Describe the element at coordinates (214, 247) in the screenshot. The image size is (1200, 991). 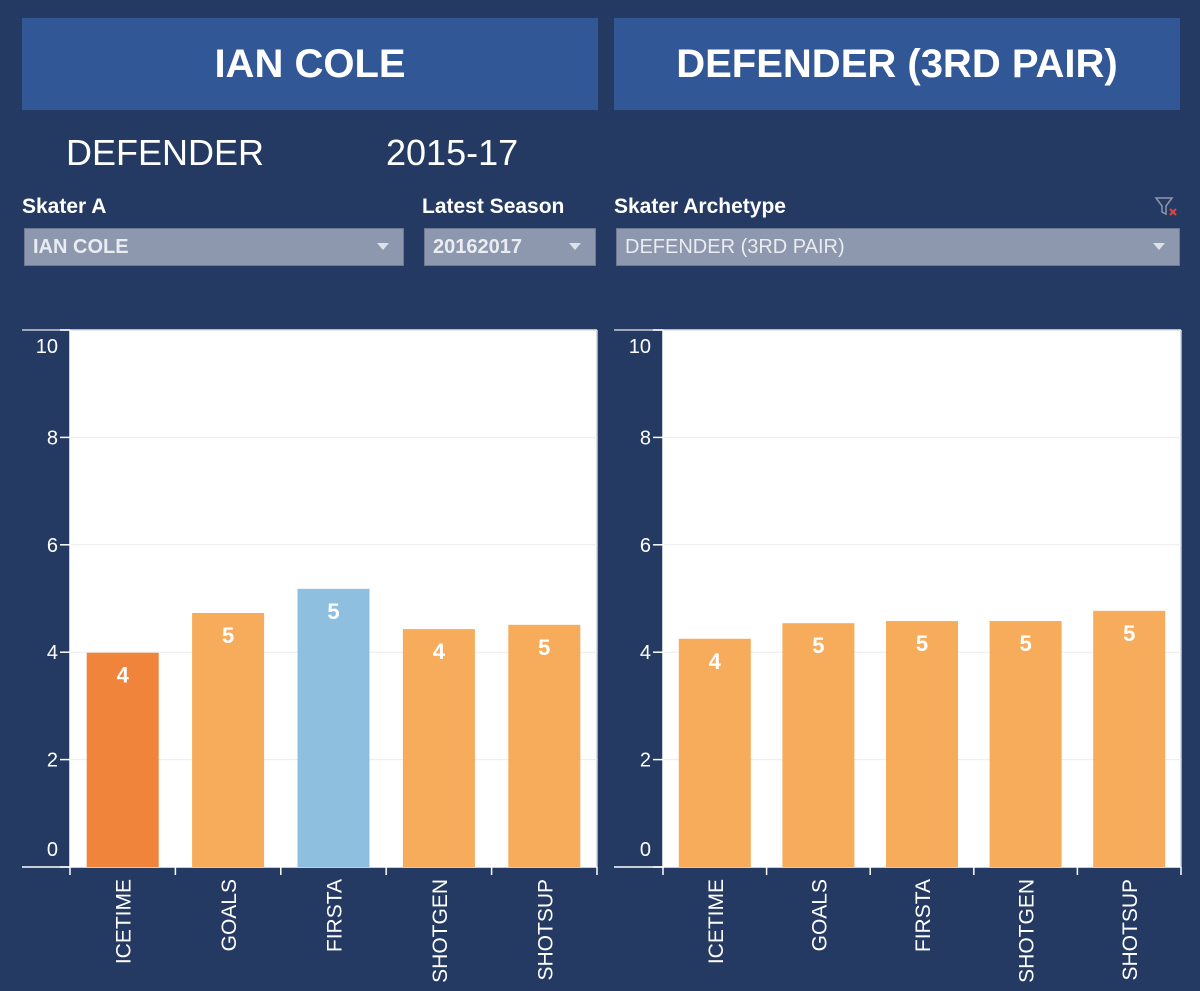
I see `dropdown: IAN COLE` at that location.